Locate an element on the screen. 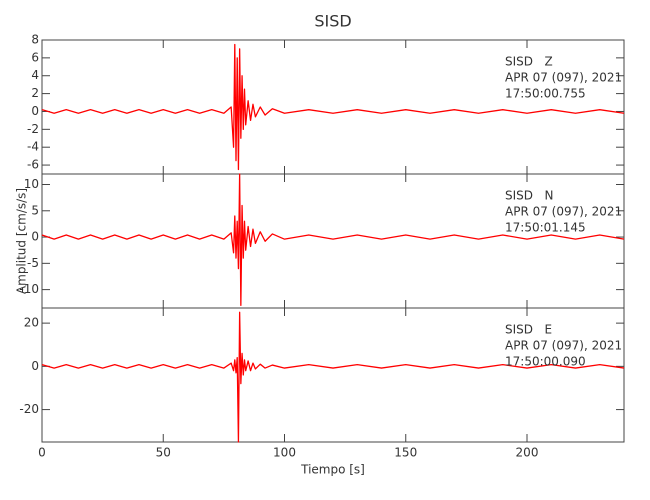 Image resolution: width=650 pixels, height=500 pixels. annotation: SISD Z is located at coordinates (529, 62).